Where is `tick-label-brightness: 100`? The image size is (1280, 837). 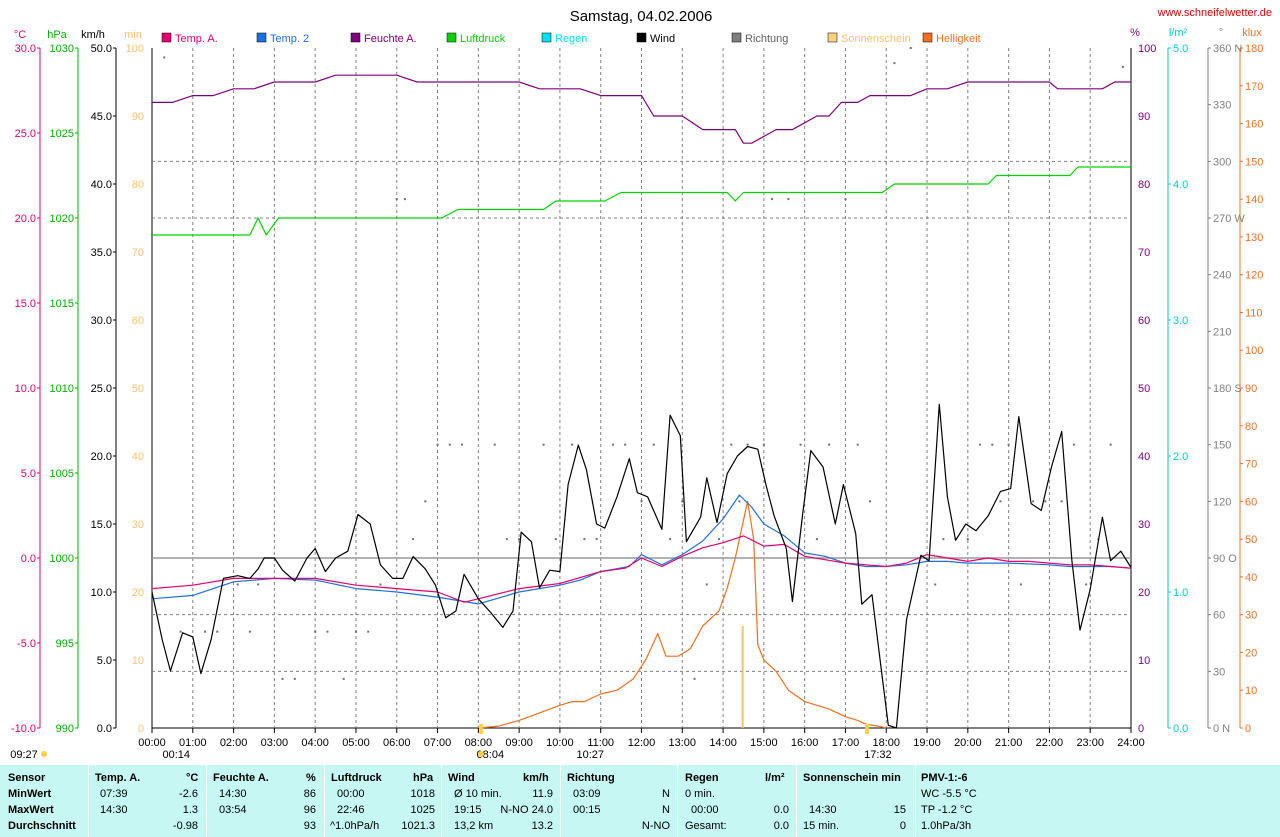
tick-label-brightness: 100 is located at coordinates (1254, 351).